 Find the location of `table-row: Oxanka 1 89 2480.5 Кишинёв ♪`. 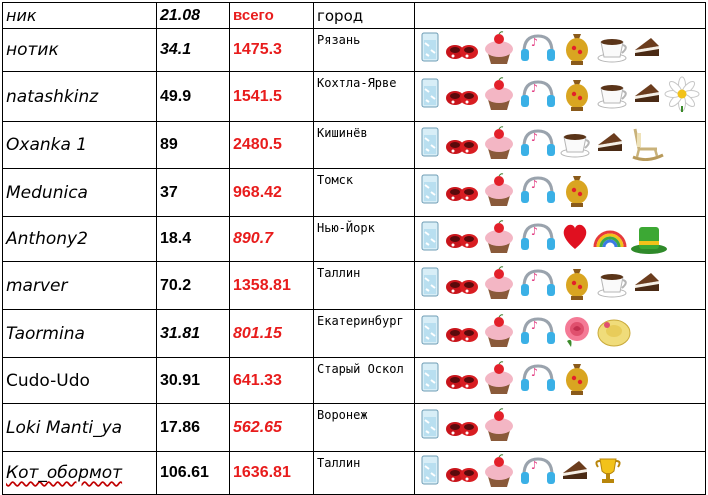

table-row: Oxanka 1 89 2480.5 Кишинёв ♪ is located at coordinates (354, 145).